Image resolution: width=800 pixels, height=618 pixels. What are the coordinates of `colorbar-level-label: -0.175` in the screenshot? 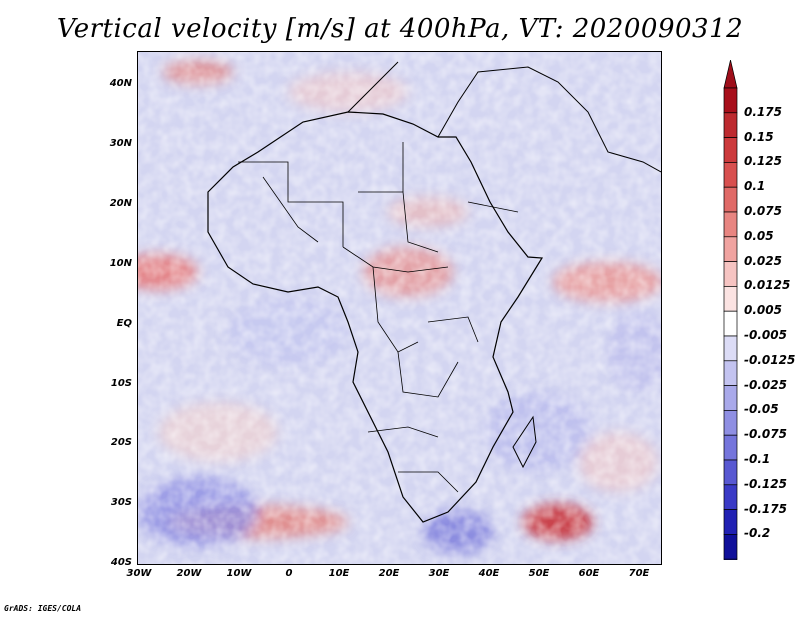 It's located at (765, 508).